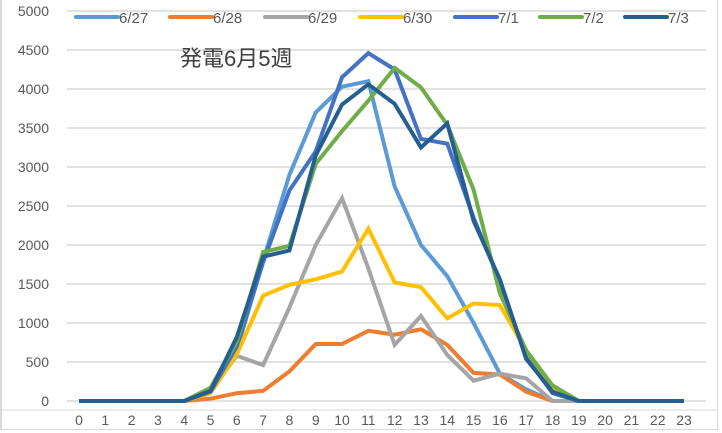 This screenshot has height=433, width=722. Describe the element at coordinates (105, 420) in the screenshot. I see `x-tick-label: 1` at that location.